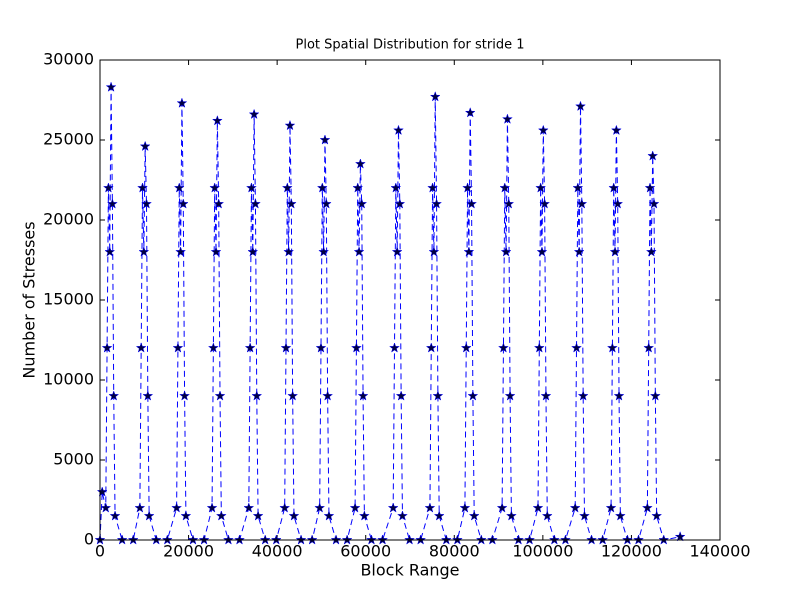 This screenshot has width=800, height=600. What do you see at coordinates (68, 379) in the screenshot?
I see `y-tick-label: 10000` at bounding box center [68, 379].